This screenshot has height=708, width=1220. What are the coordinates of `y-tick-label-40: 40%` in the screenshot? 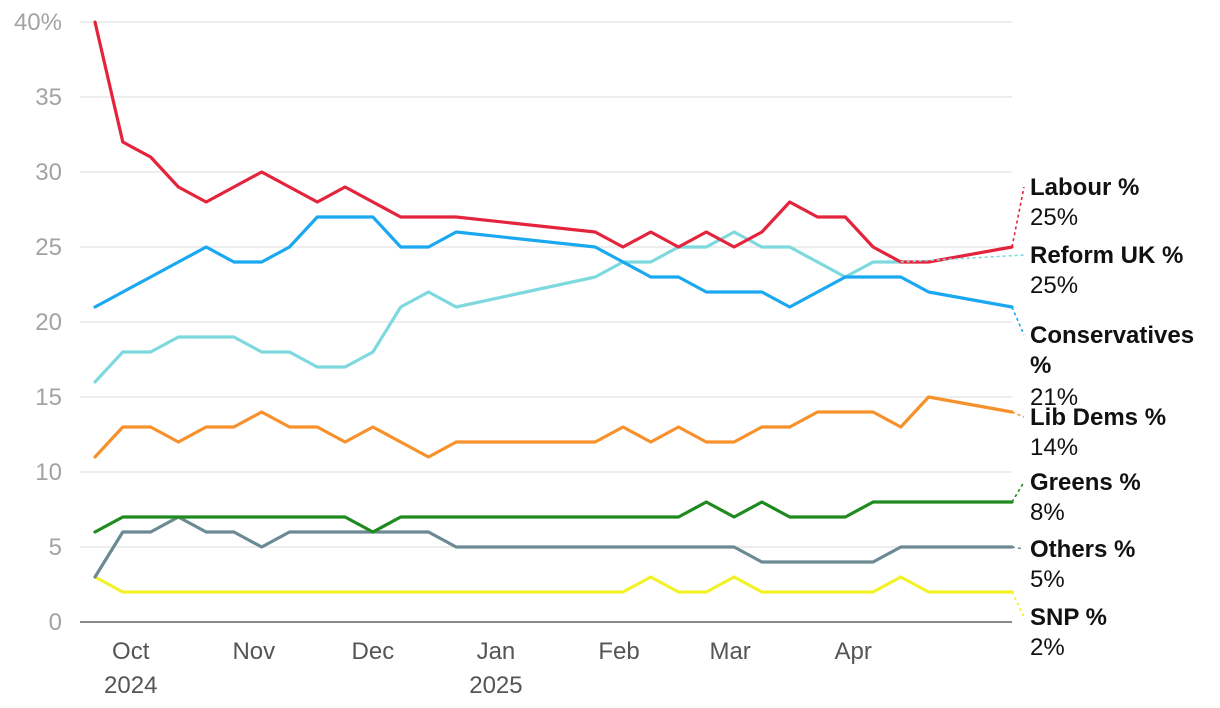 It's located at (38, 22).